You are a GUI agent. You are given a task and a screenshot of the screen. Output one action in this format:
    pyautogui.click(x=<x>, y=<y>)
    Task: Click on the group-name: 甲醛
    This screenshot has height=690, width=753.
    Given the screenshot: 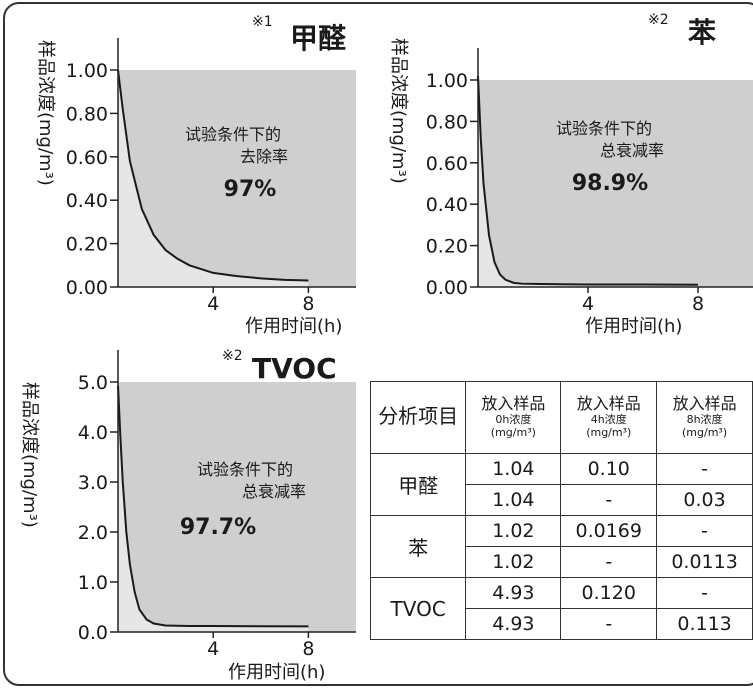 What is the action you would take?
    pyautogui.click(x=418, y=484)
    